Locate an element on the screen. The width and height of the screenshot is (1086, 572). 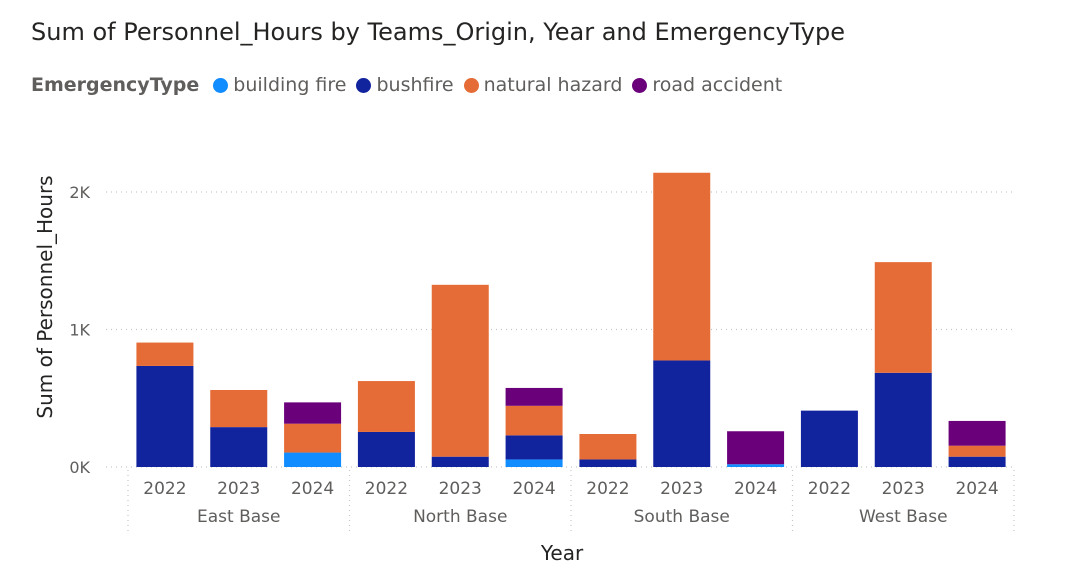
group-label: East Base is located at coordinates (238, 517).